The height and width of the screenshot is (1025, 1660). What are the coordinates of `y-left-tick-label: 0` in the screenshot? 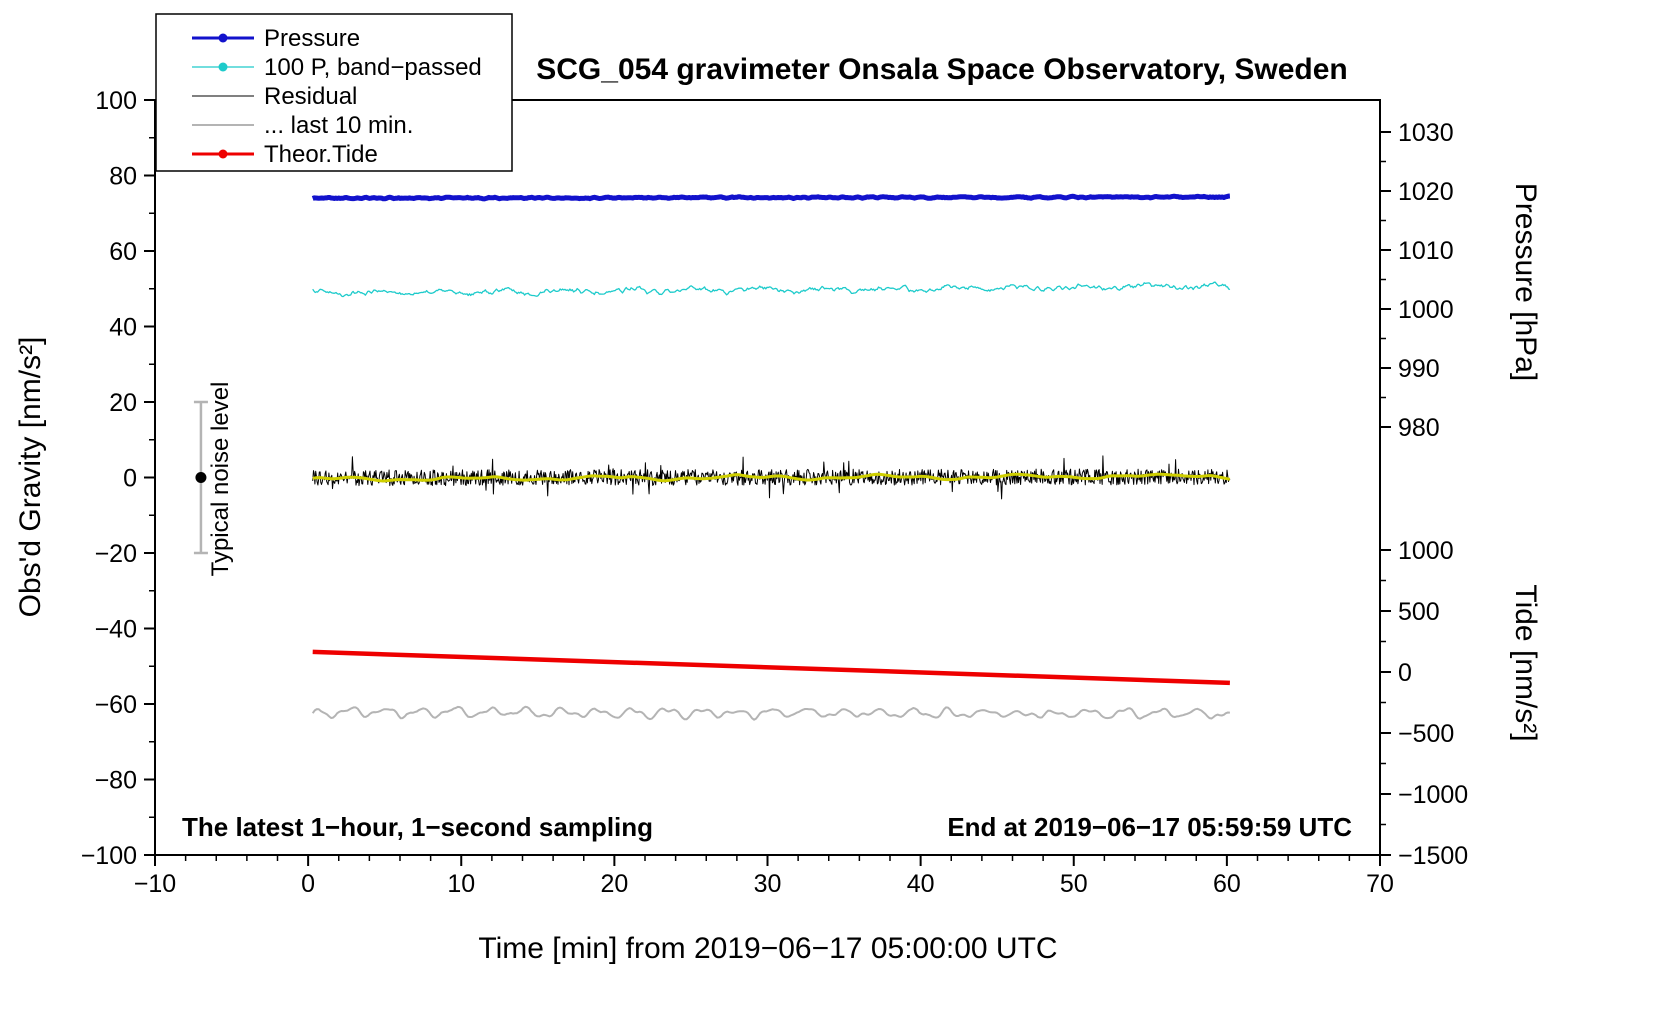 It's located at (130, 479).